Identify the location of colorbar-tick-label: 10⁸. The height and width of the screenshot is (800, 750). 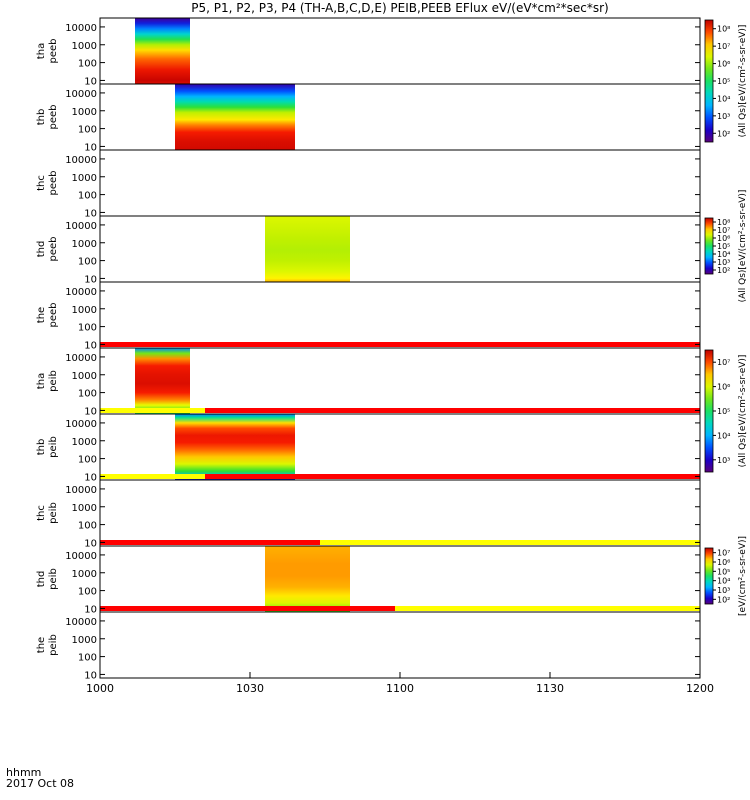
(723, 29).